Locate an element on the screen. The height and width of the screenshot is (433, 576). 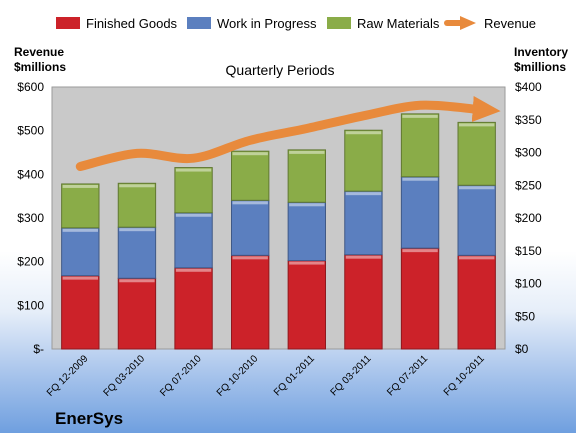
legend-label-finished-goods: Finished Goods is located at coordinates (132, 23).